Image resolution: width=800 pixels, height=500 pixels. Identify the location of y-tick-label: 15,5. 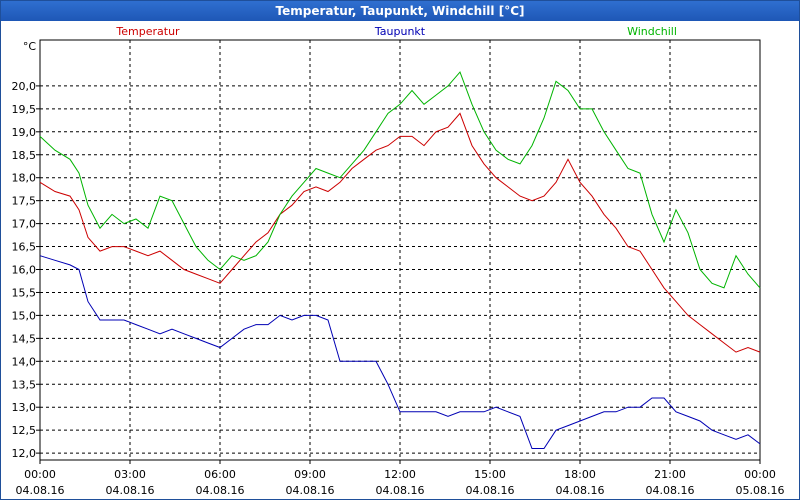
(24, 292).